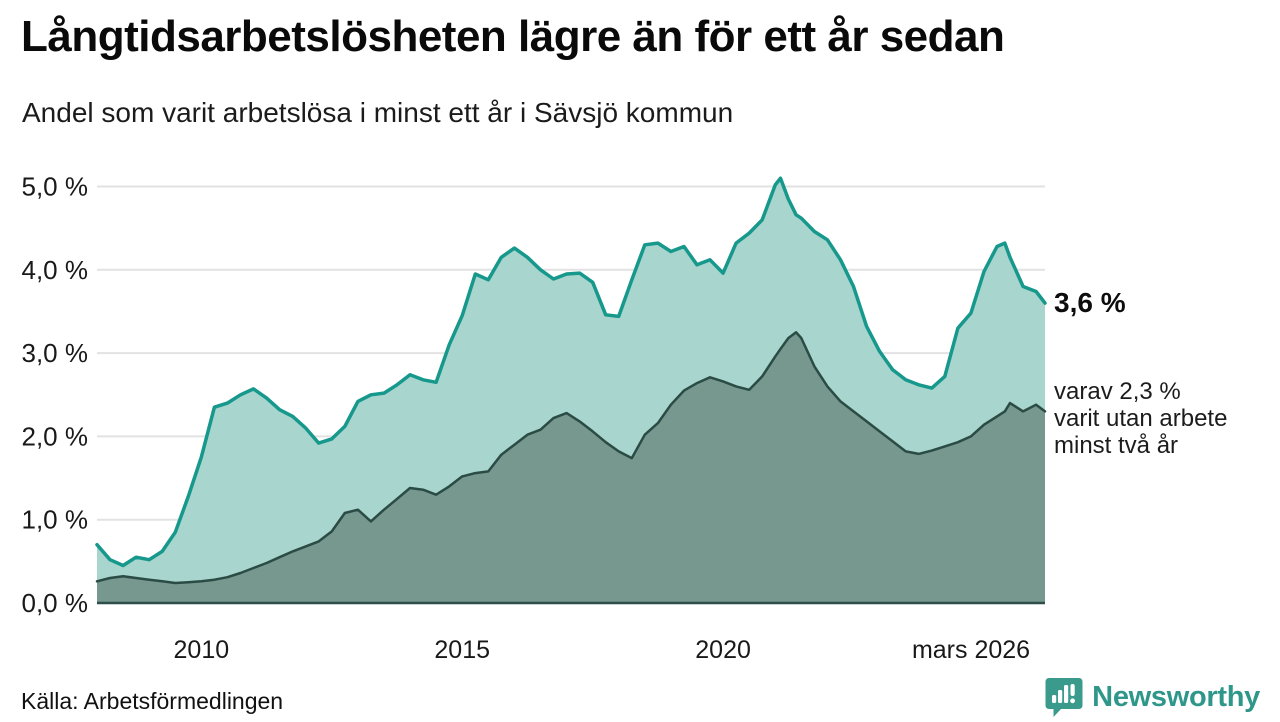 The width and height of the screenshot is (1280, 722). I want to click on annotation-line: varit utan arbete, so click(1141, 418).